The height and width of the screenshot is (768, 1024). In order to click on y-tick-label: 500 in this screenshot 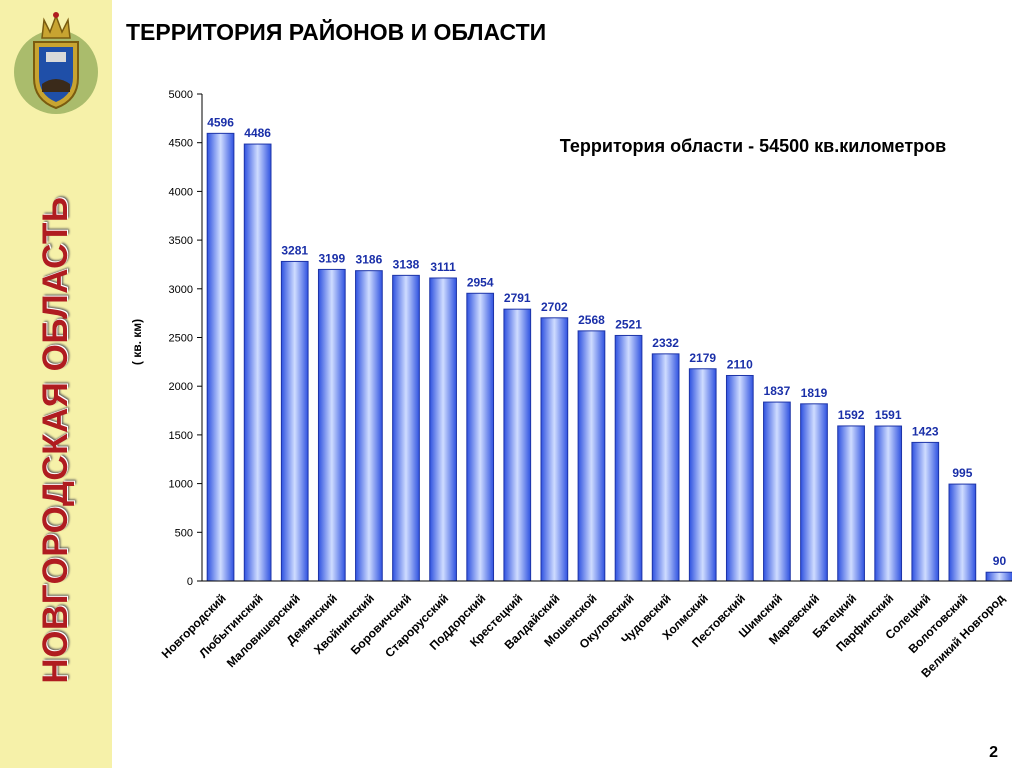, I will do `click(184, 533)`.